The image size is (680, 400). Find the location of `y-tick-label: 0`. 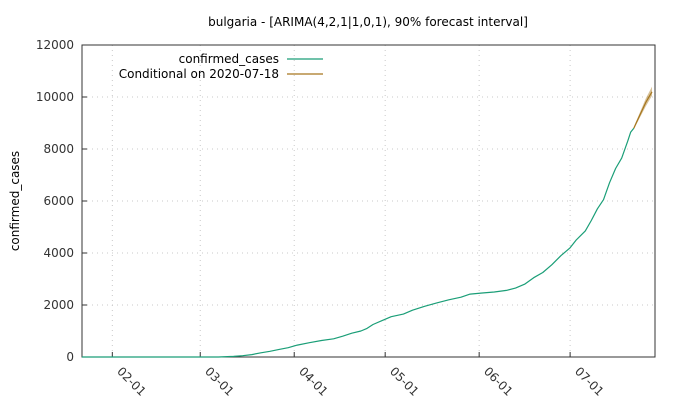

y-tick-label: 0 is located at coordinates (70, 357).